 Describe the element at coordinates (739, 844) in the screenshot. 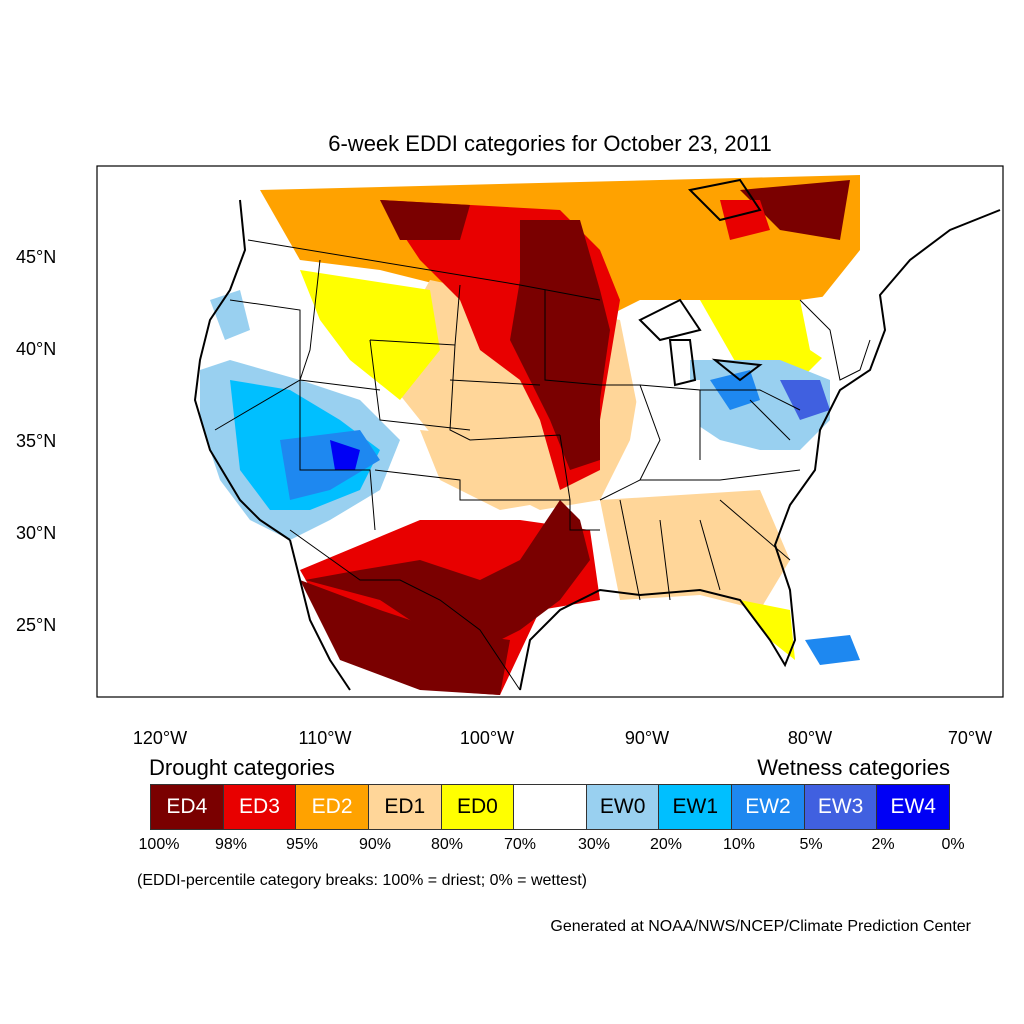

I see `break-10: 10%` at that location.